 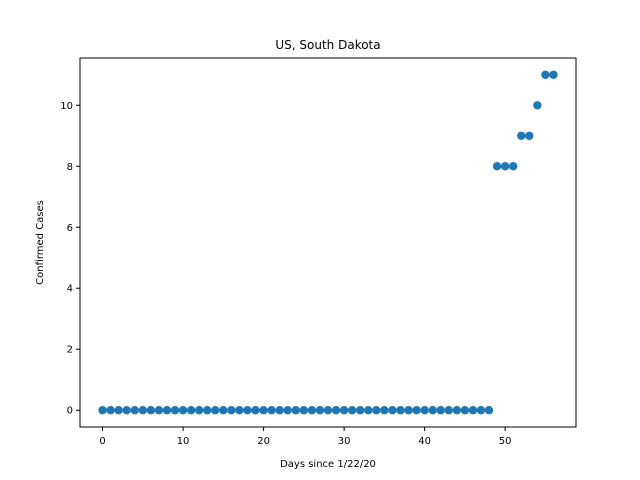 I want to click on y-tick-label: 10, so click(x=66, y=106).